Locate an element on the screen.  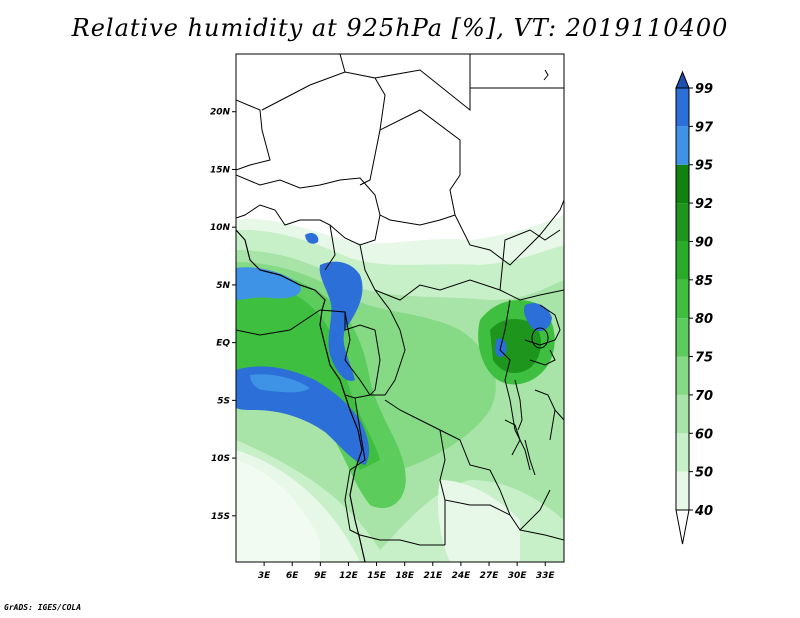
colorbar-lower-triangle is located at coordinates (682, 527).